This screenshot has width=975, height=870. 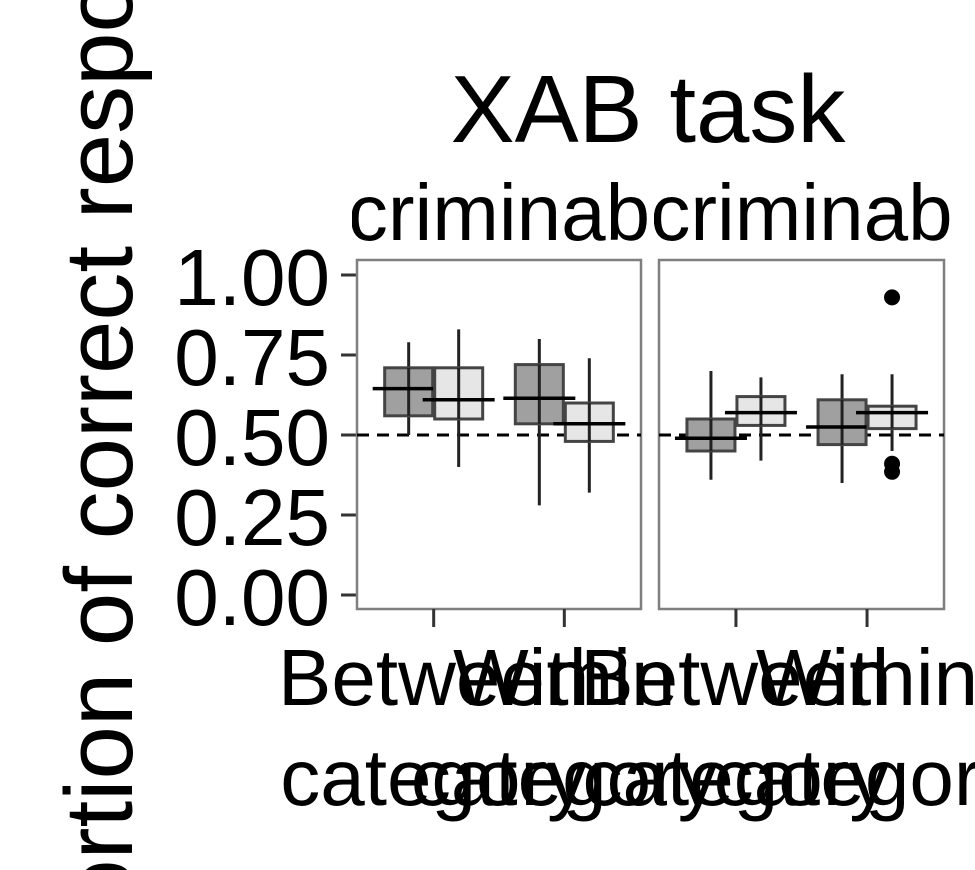 What do you see at coordinates (649, 109) in the screenshot?
I see `chart-title: XAB task` at bounding box center [649, 109].